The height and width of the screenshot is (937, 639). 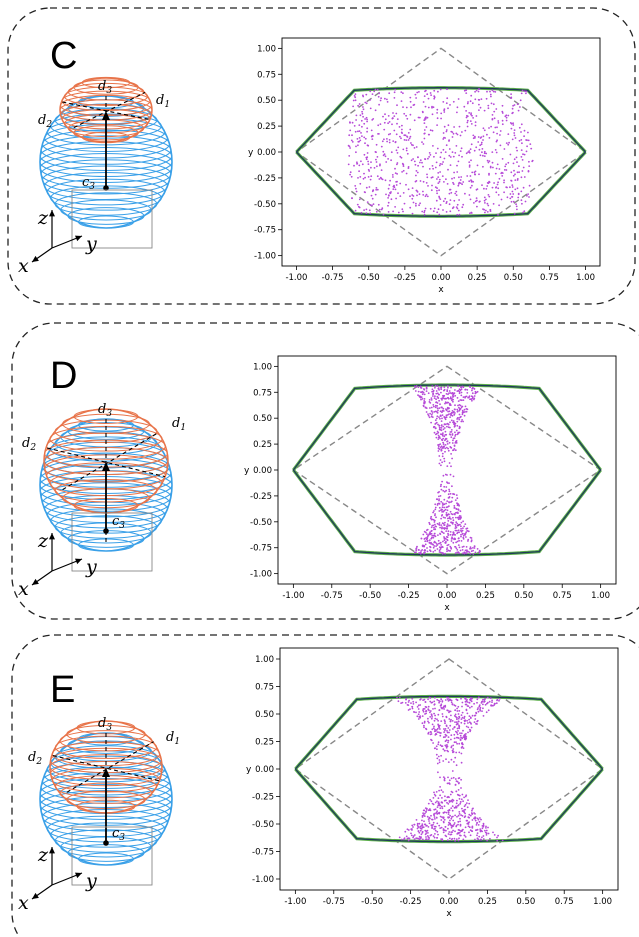 I want to click on data-points, so click(x=440, y=152).